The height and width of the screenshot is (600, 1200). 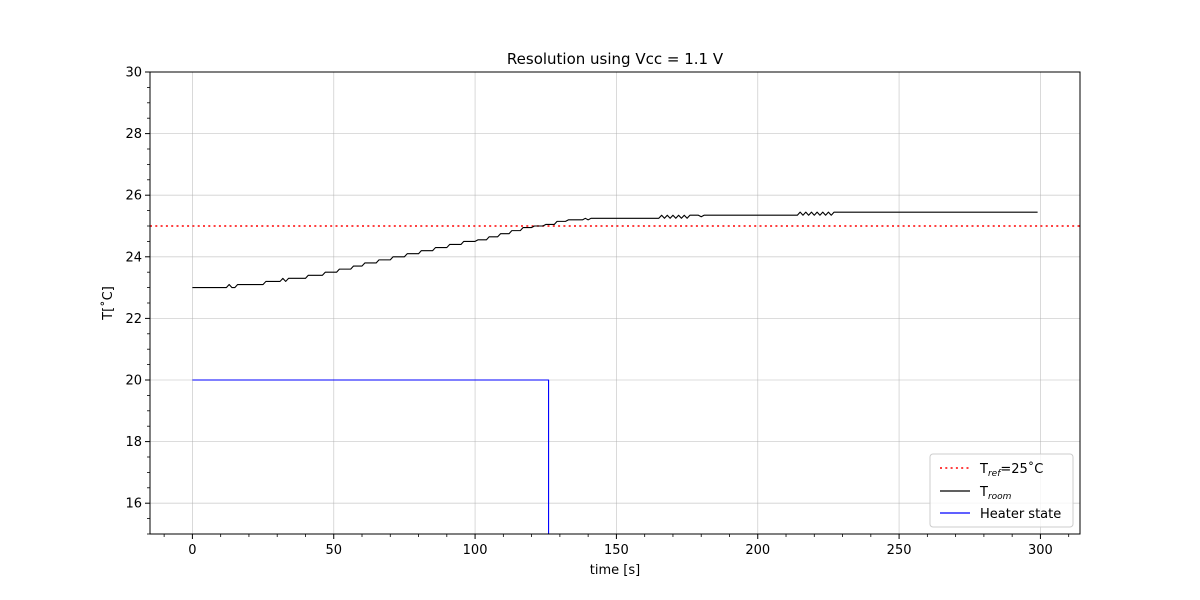 What do you see at coordinates (133, 257) in the screenshot?
I see `y-tick-label: 24` at bounding box center [133, 257].